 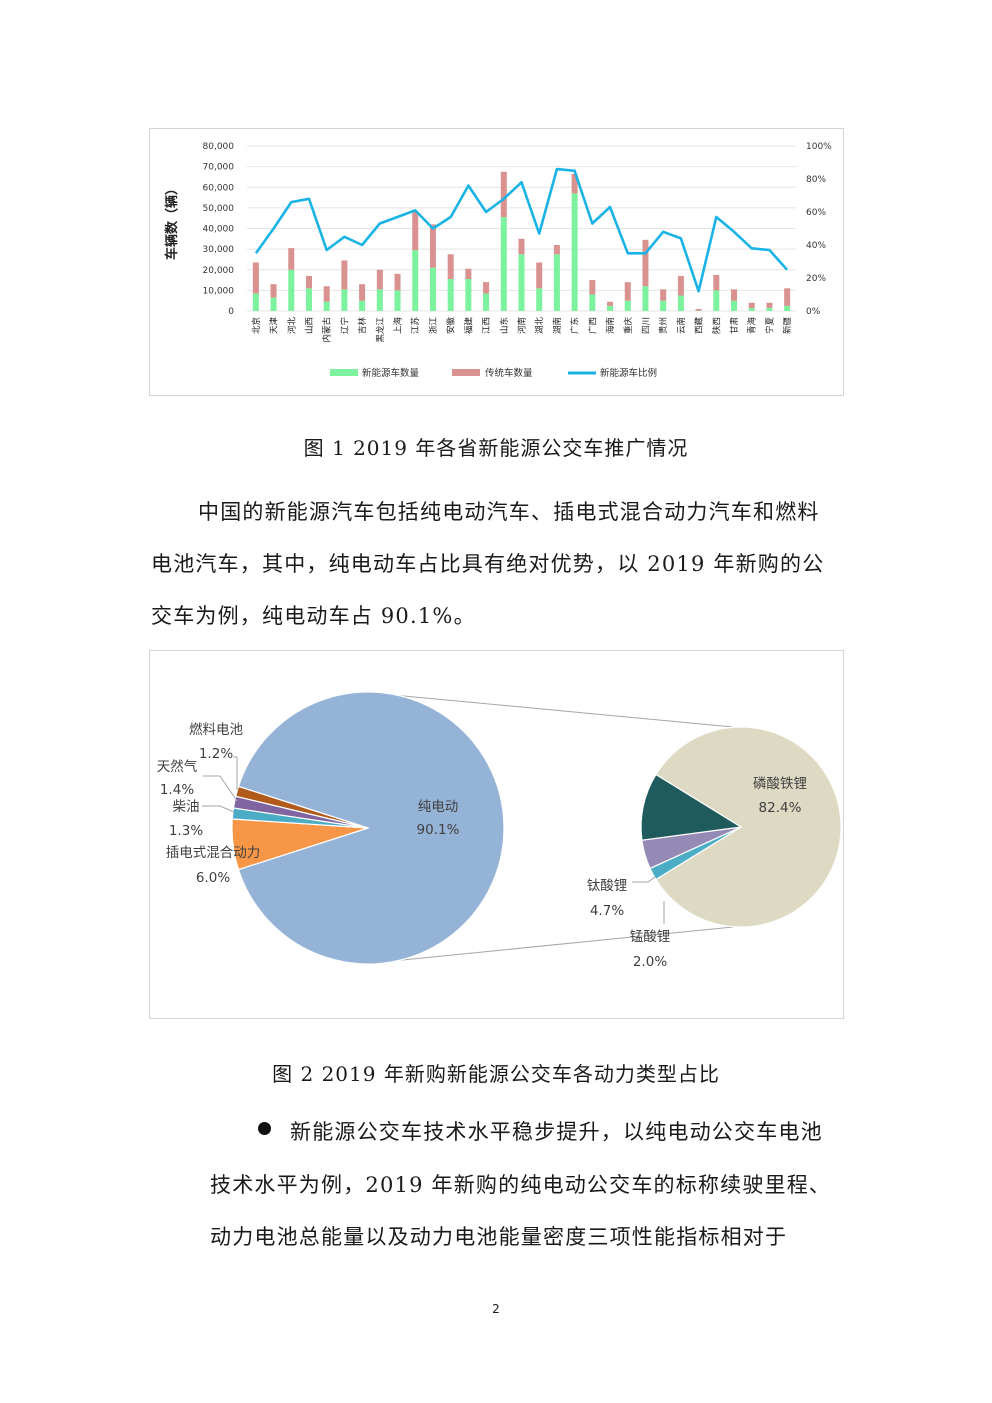 I want to click on x-tick-label: 山东, so click(x=504, y=325).